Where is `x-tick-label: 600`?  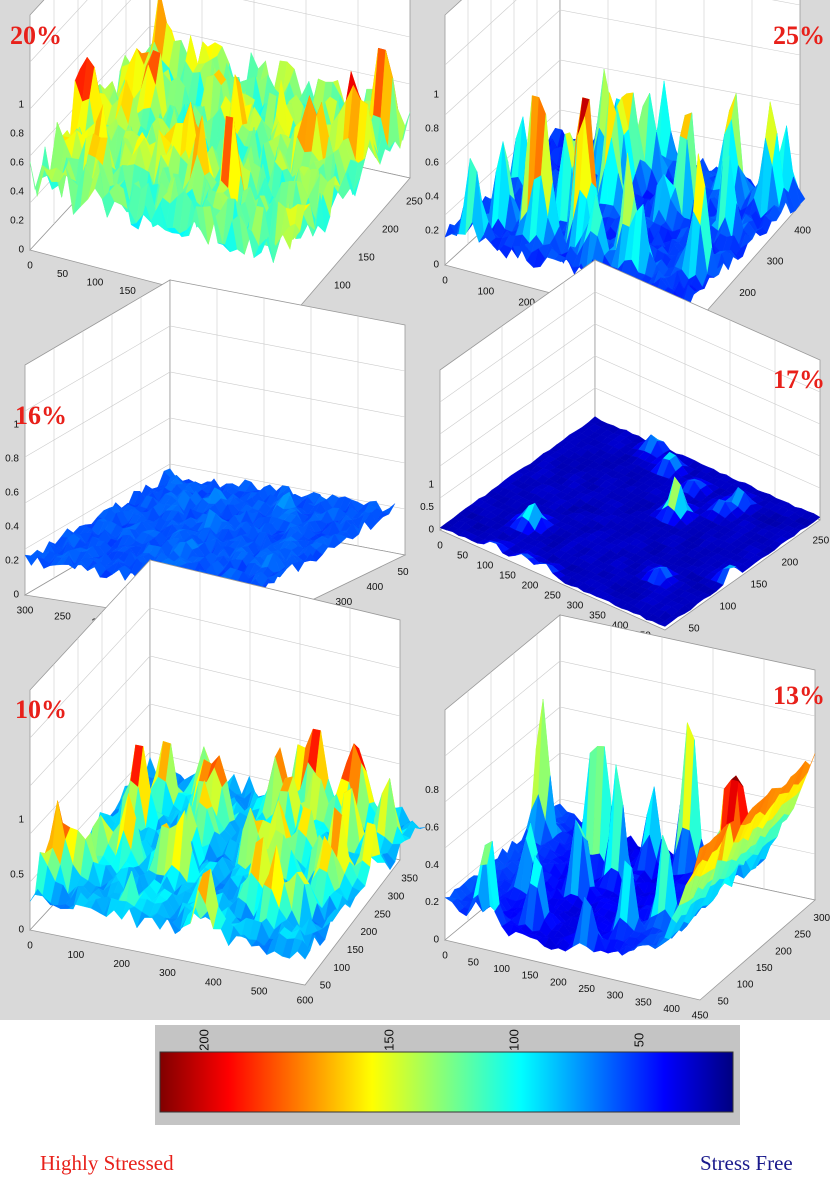
x-tick-label: 600 is located at coordinates (305, 1001).